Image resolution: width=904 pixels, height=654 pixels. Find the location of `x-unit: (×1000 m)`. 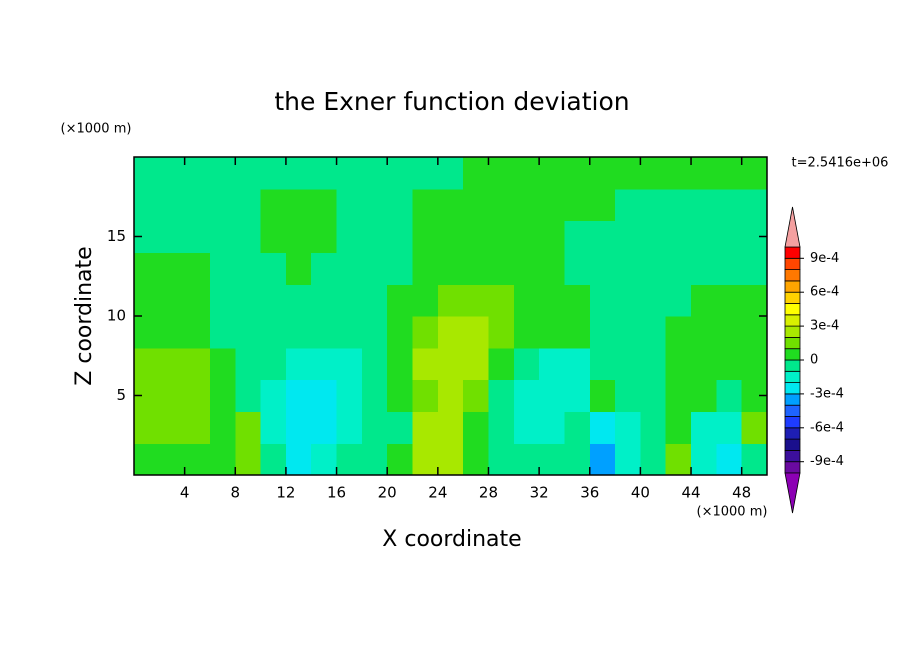

x-unit: (×1000 m) is located at coordinates (732, 512).